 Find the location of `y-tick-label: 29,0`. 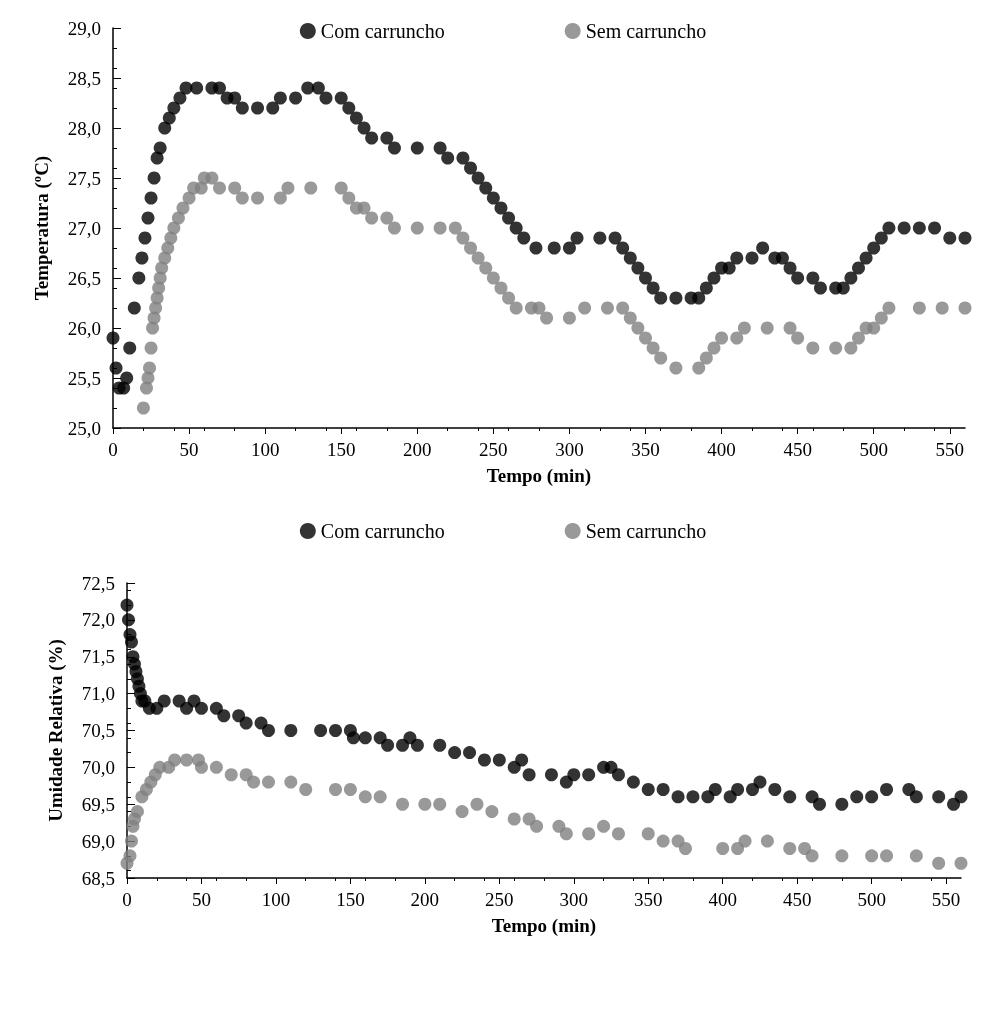

y-tick-label: 29,0 is located at coordinates (84, 28).